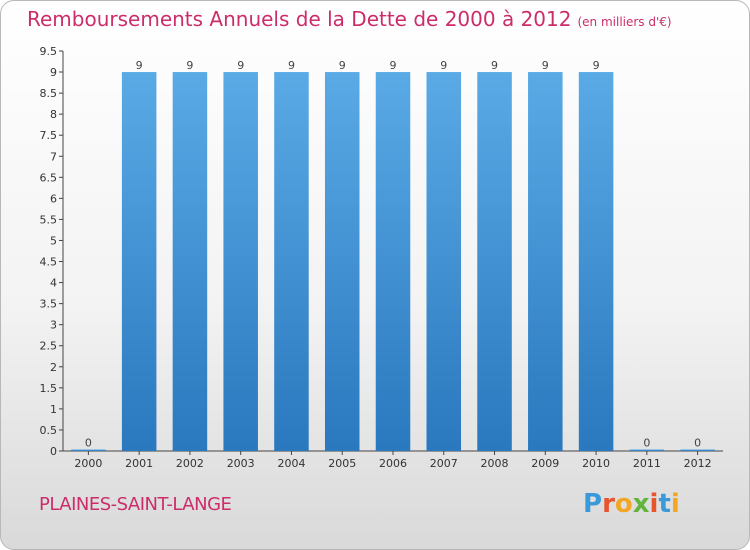  What do you see at coordinates (53, 367) in the screenshot?
I see `y-tick-label: 2` at bounding box center [53, 367].